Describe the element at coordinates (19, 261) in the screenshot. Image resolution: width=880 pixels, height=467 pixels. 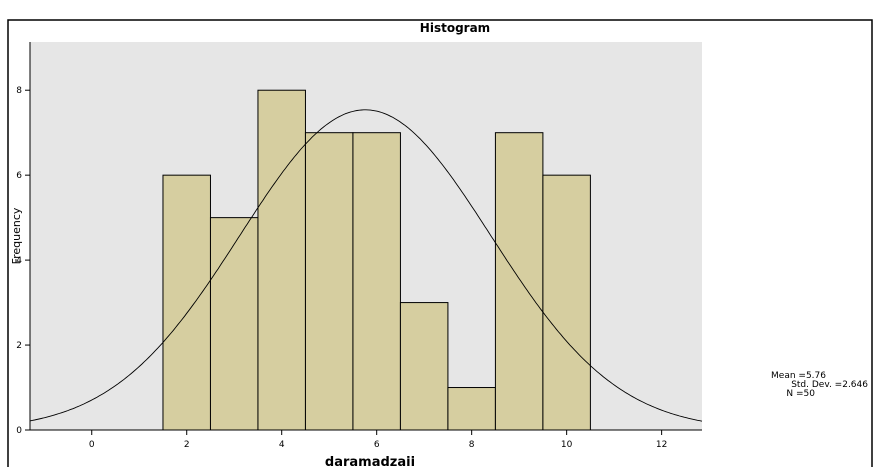
I see `y-tick-label: 4` at that location.